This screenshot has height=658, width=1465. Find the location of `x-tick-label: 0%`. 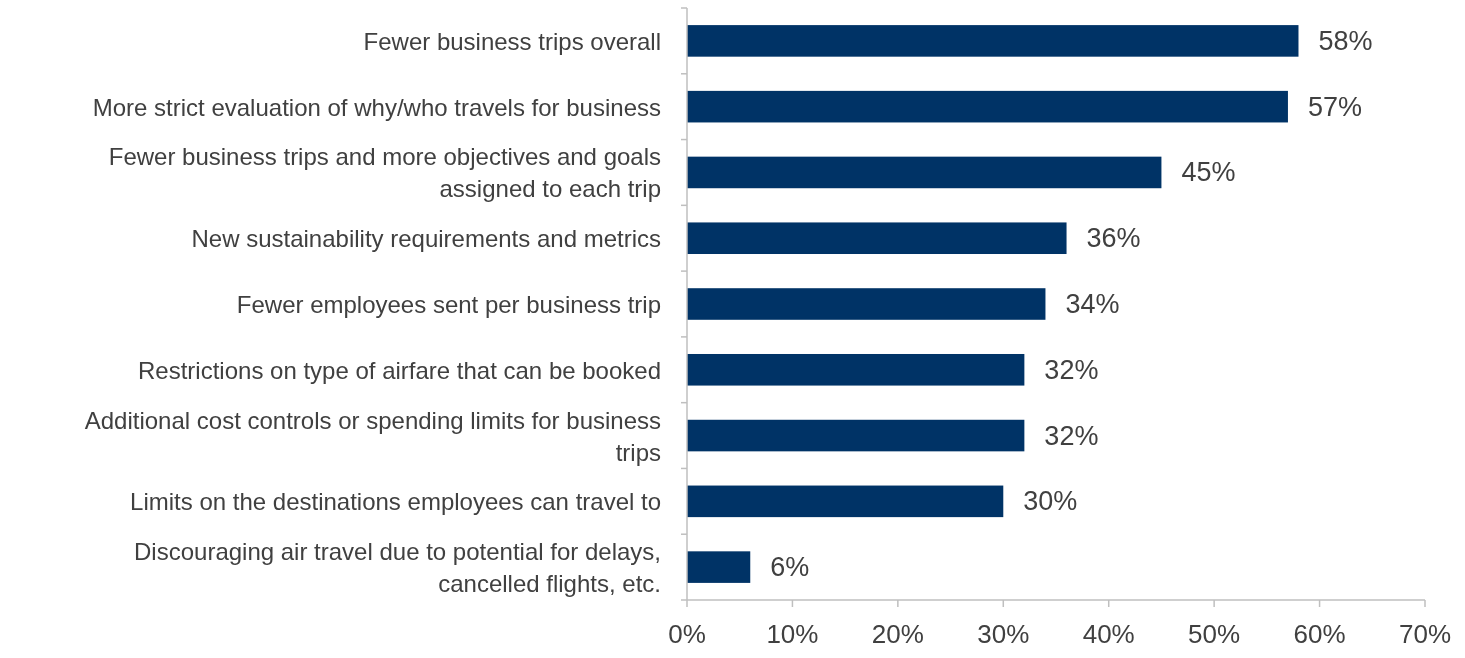

x-tick-label: 0% is located at coordinates (687, 634).